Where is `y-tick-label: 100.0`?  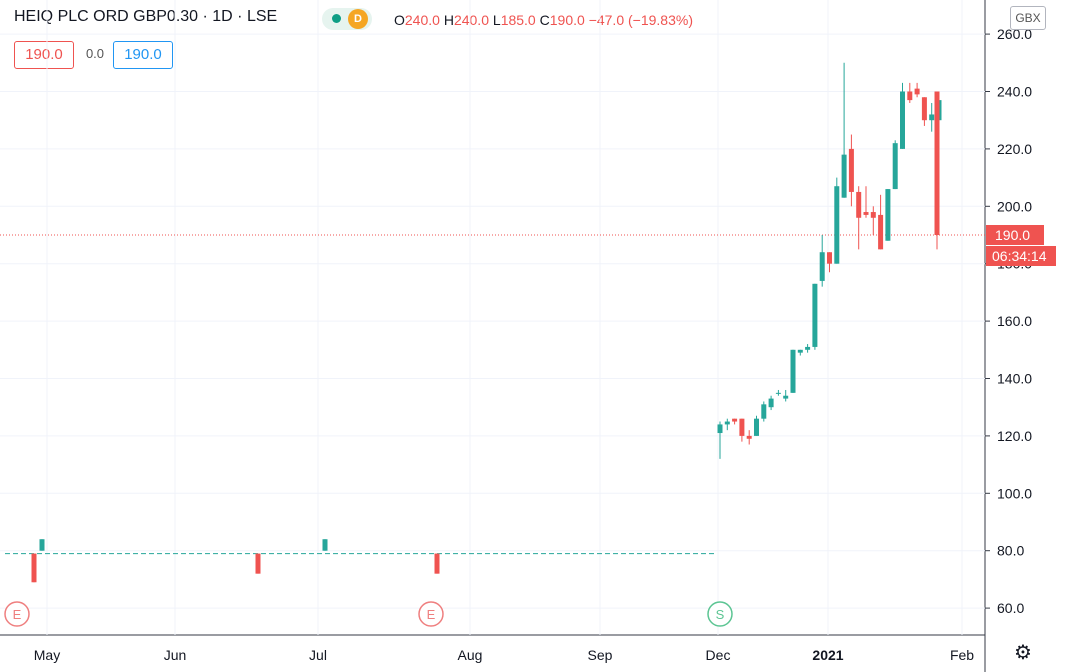 y-tick-label: 100.0 is located at coordinates (1014, 493).